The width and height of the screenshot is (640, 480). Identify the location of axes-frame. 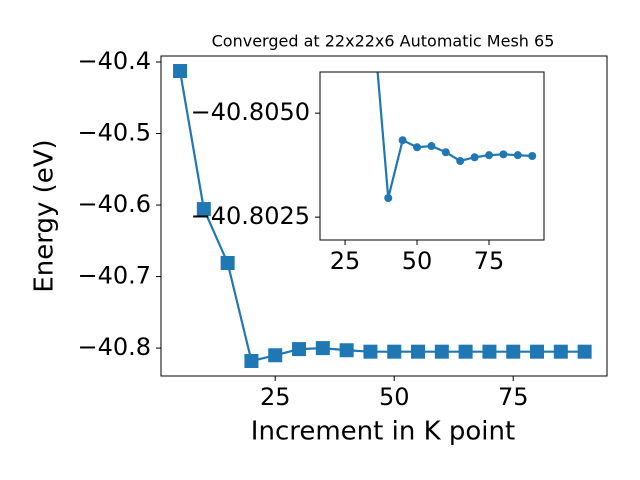
(432, 156).